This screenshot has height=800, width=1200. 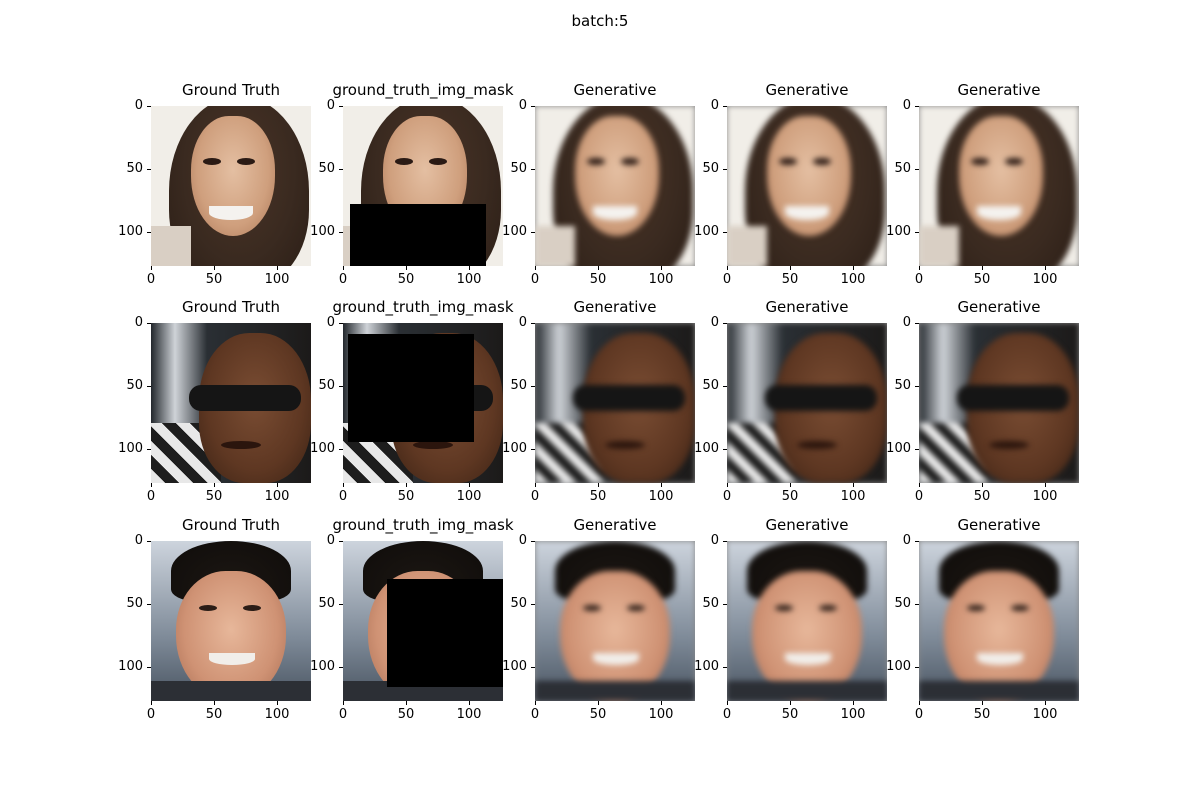 What do you see at coordinates (853, 493) in the screenshot?
I see `x-tick-label: 100` at bounding box center [853, 493].